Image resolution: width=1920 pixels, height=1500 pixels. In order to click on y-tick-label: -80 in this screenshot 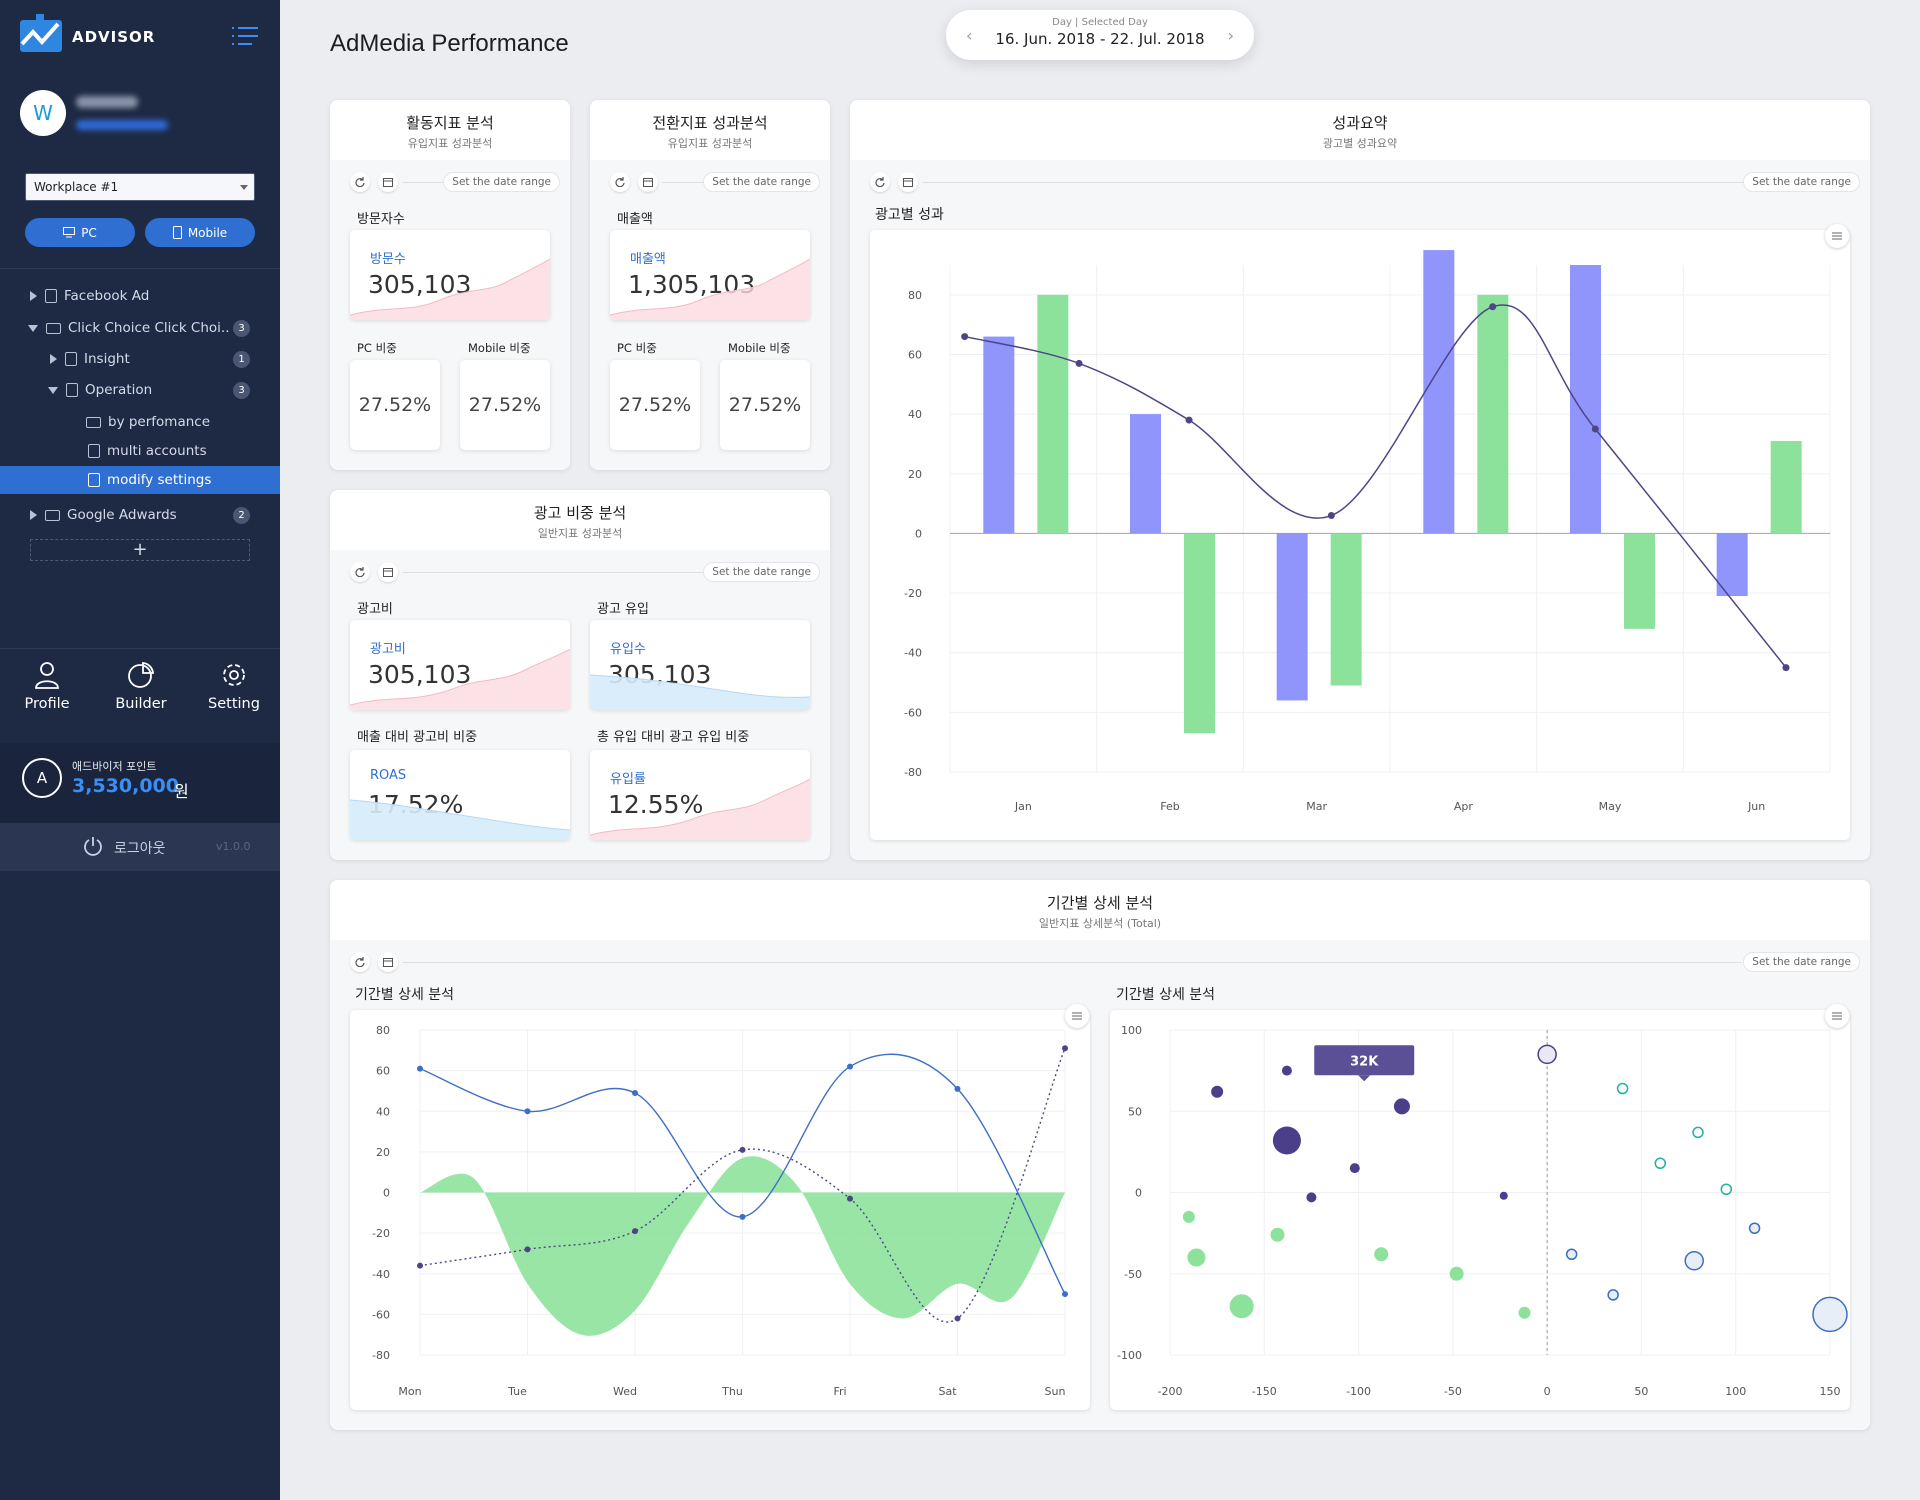, I will do `click(913, 772)`.